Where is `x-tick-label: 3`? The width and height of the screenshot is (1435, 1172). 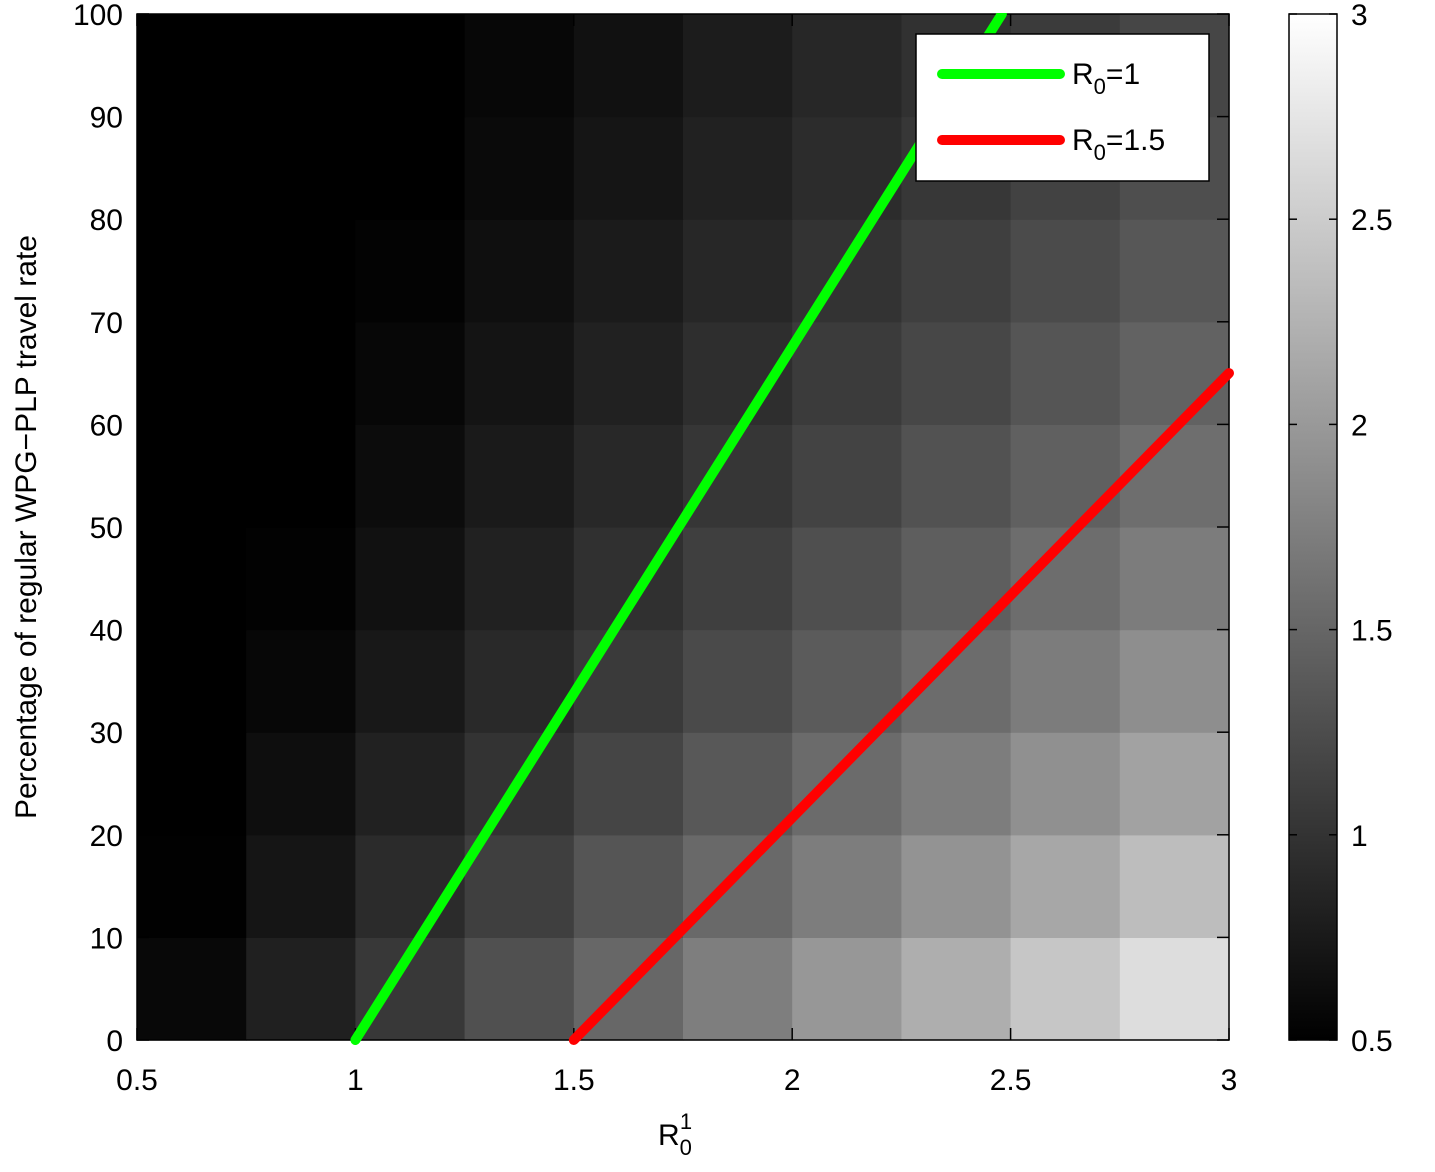 x-tick-label: 3 is located at coordinates (1229, 1080).